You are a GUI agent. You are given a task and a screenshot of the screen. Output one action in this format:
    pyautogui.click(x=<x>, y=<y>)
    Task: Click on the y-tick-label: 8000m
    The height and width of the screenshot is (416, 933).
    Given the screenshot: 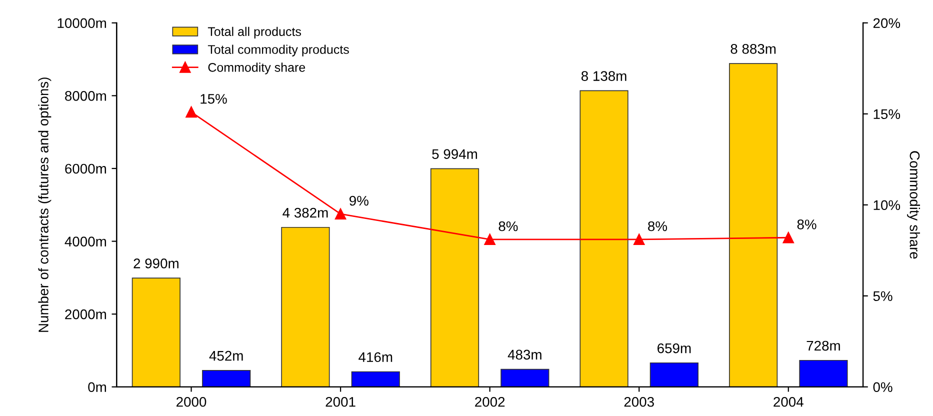 What is the action you would take?
    pyautogui.click(x=85, y=96)
    